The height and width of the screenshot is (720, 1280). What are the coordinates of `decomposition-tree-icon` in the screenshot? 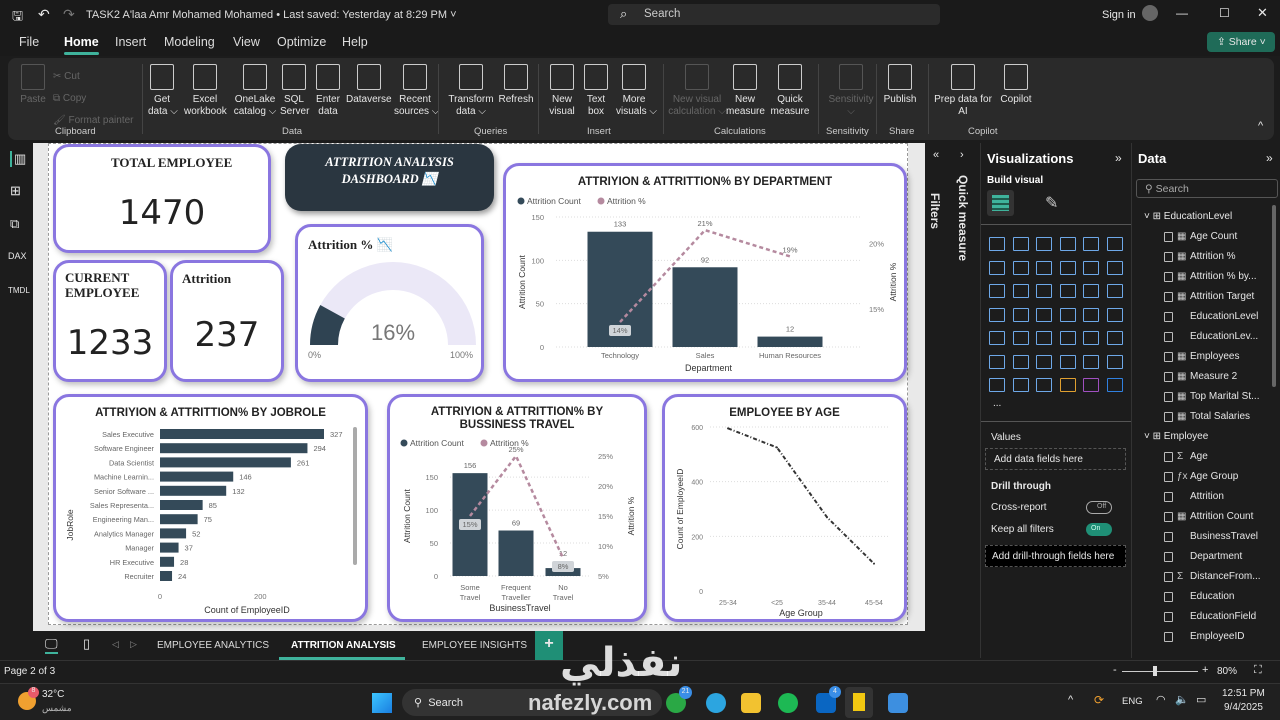 It's located at (1044, 361).